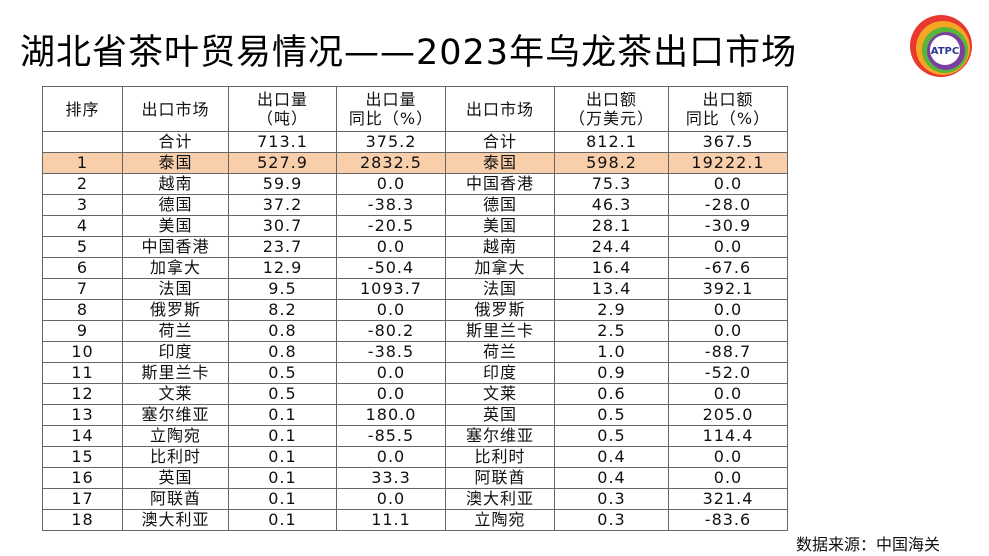 The image size is (989, 556). What do you see at coordinates (82, 247) in the screenshot?
I see `table-cell: 5` at bounding box center [82, 247].